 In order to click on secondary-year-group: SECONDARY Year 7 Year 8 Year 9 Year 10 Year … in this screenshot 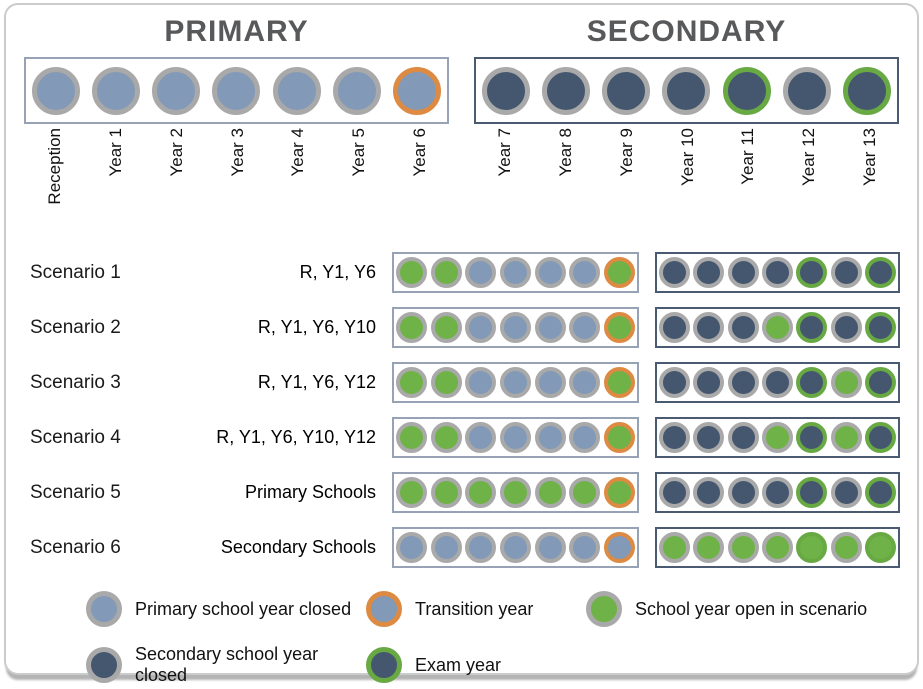, I will do `click(686, 117)`.